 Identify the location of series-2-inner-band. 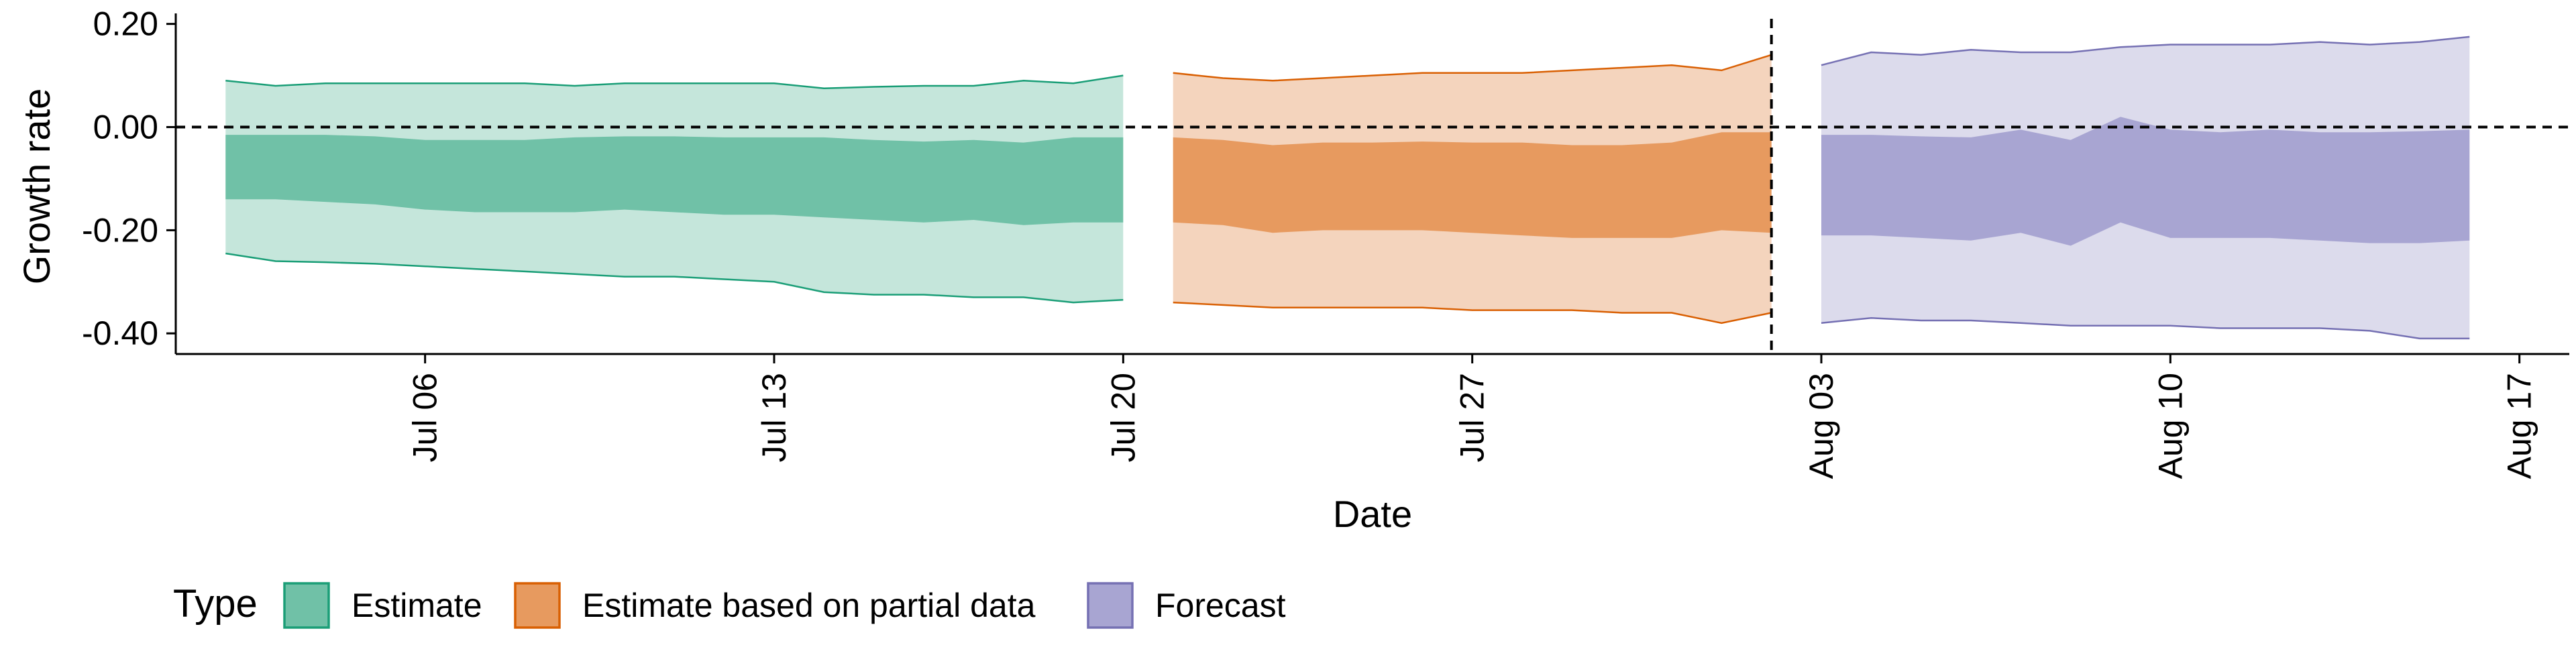
(2145, 182).